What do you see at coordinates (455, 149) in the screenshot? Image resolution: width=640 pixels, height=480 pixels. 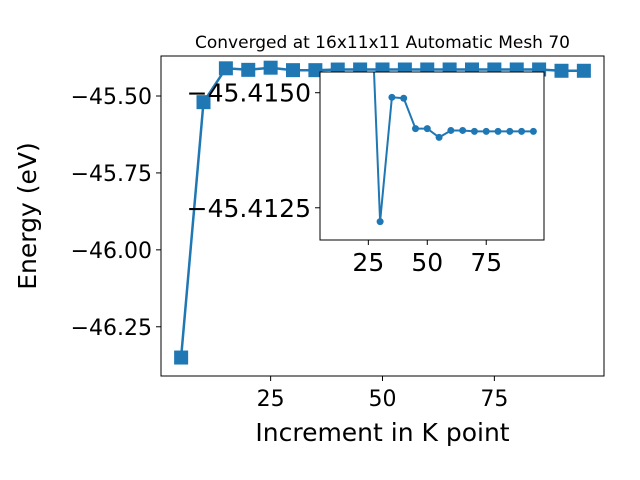 I see `inset-data` at bounding box center [455, 149].